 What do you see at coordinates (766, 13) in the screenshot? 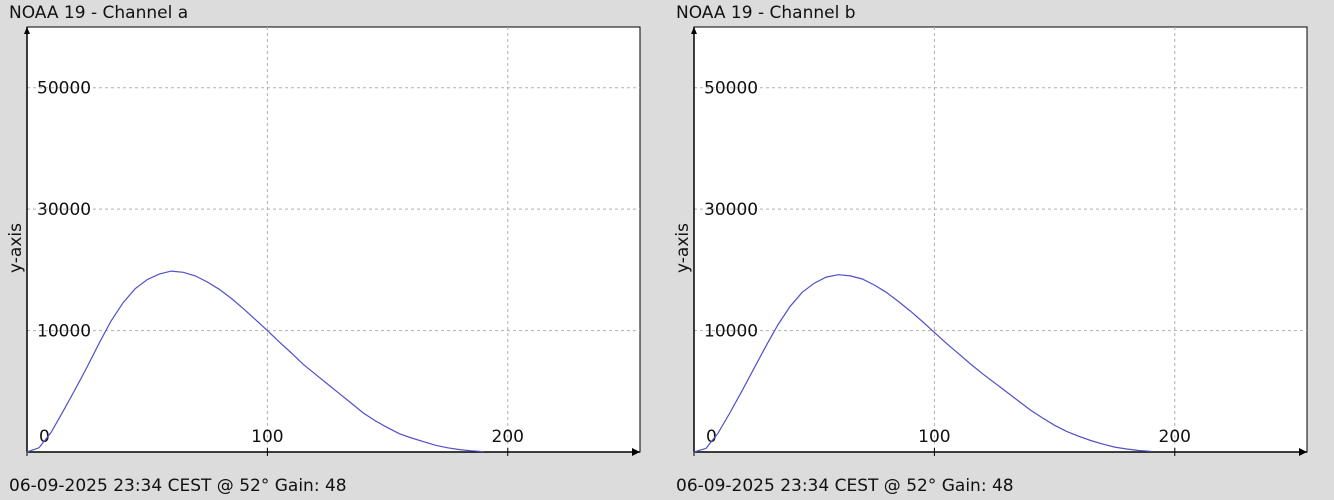
I see `chart-title: NOAA 19 - Channel b` at bounding box center [766, 13].